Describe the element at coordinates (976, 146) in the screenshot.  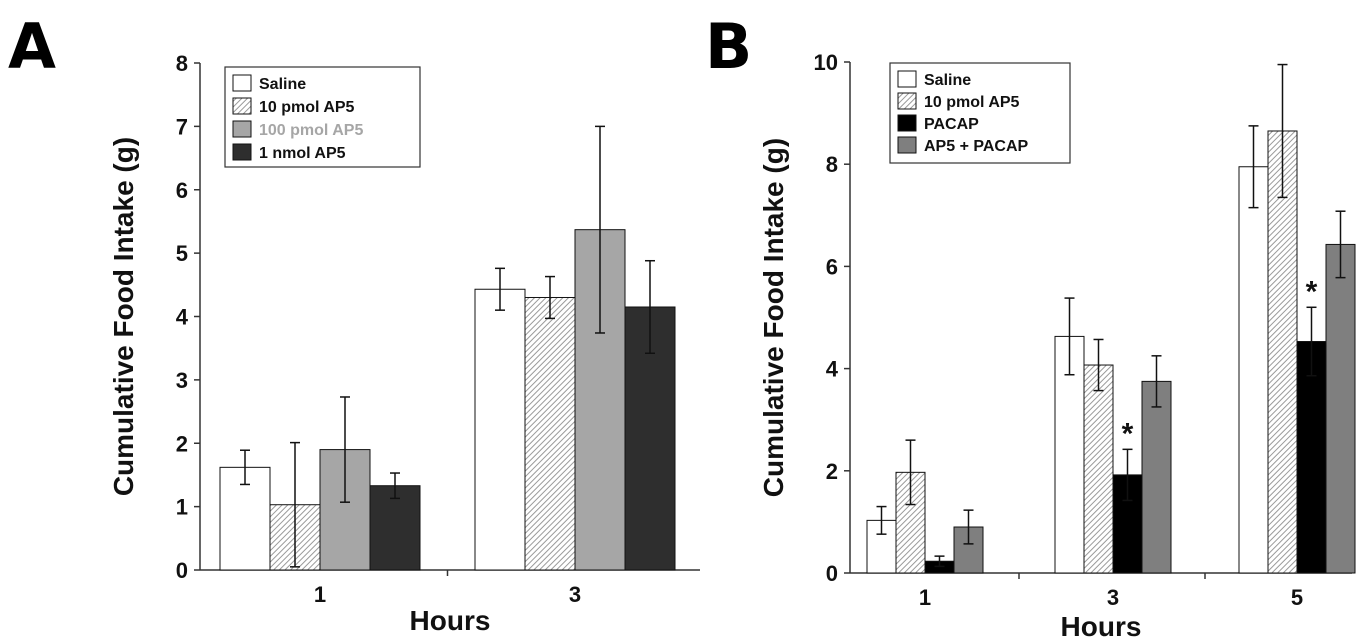
I see `legend-label: AP5 + PACAP` at that location.